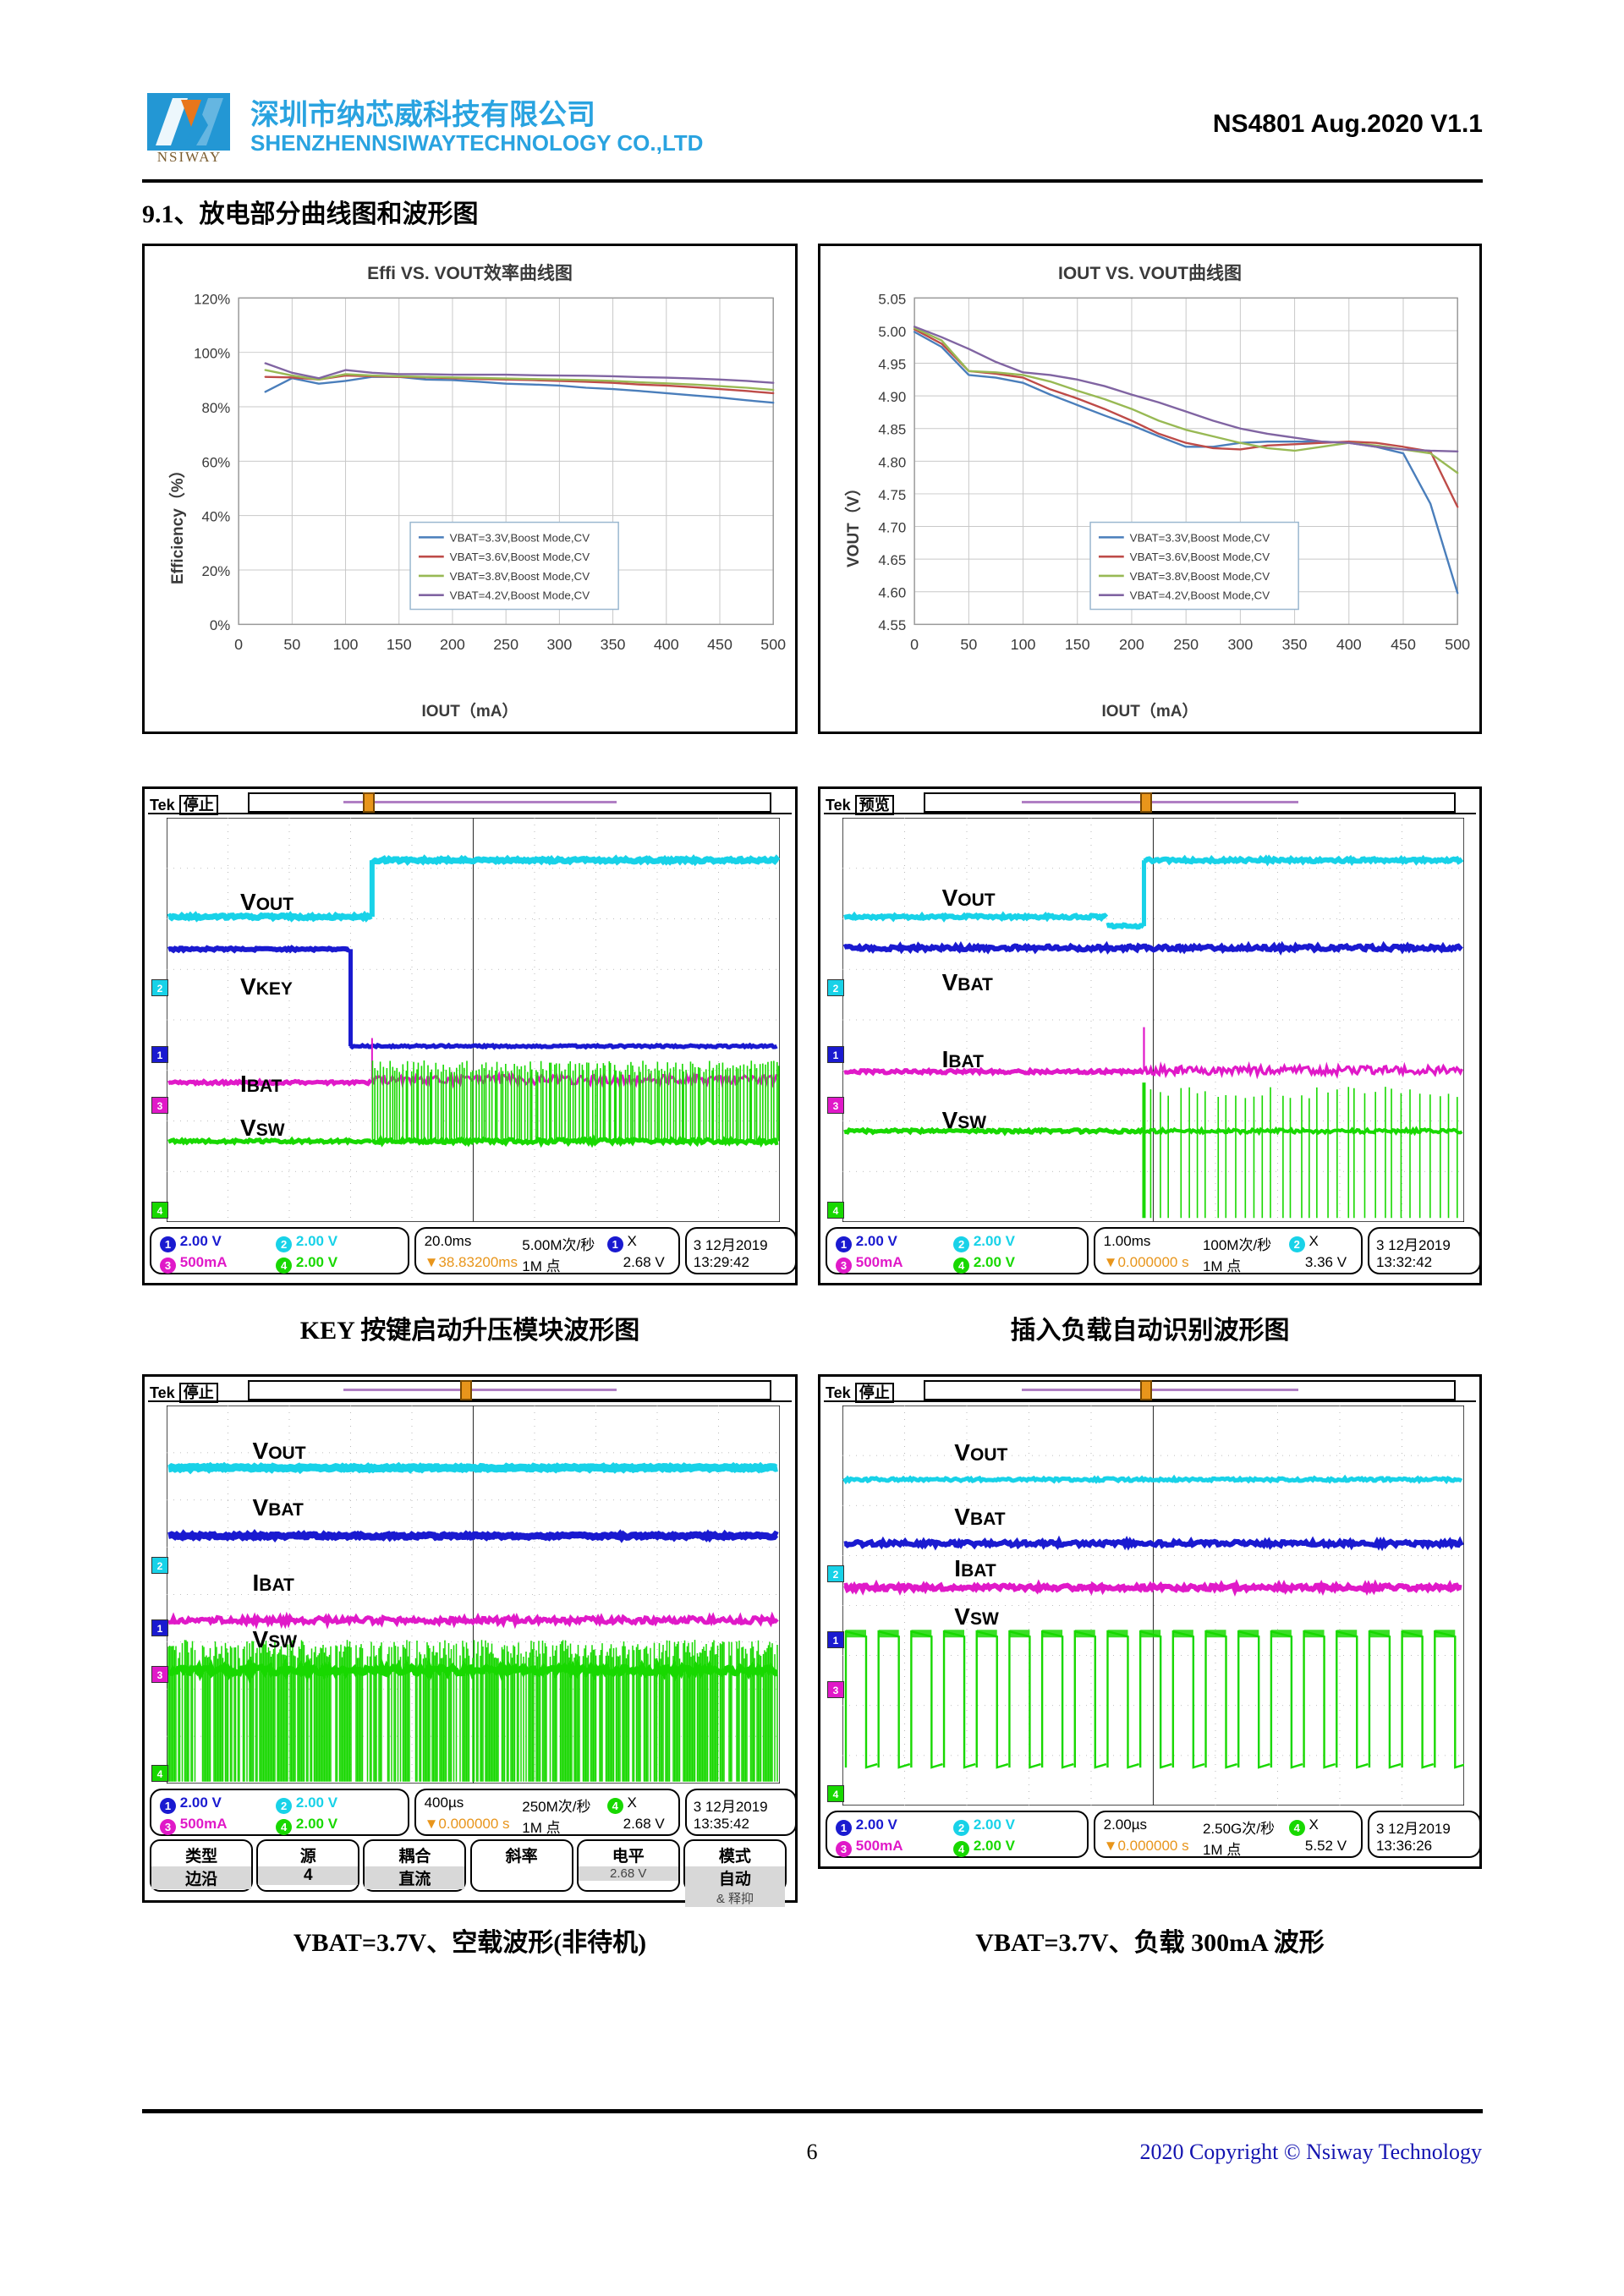 This screenshot has width=1624, height=2296. Describe the element at coordinates (1125, 1825) in the screenshot. I see `timebase-value: 2.00µs` at that location.